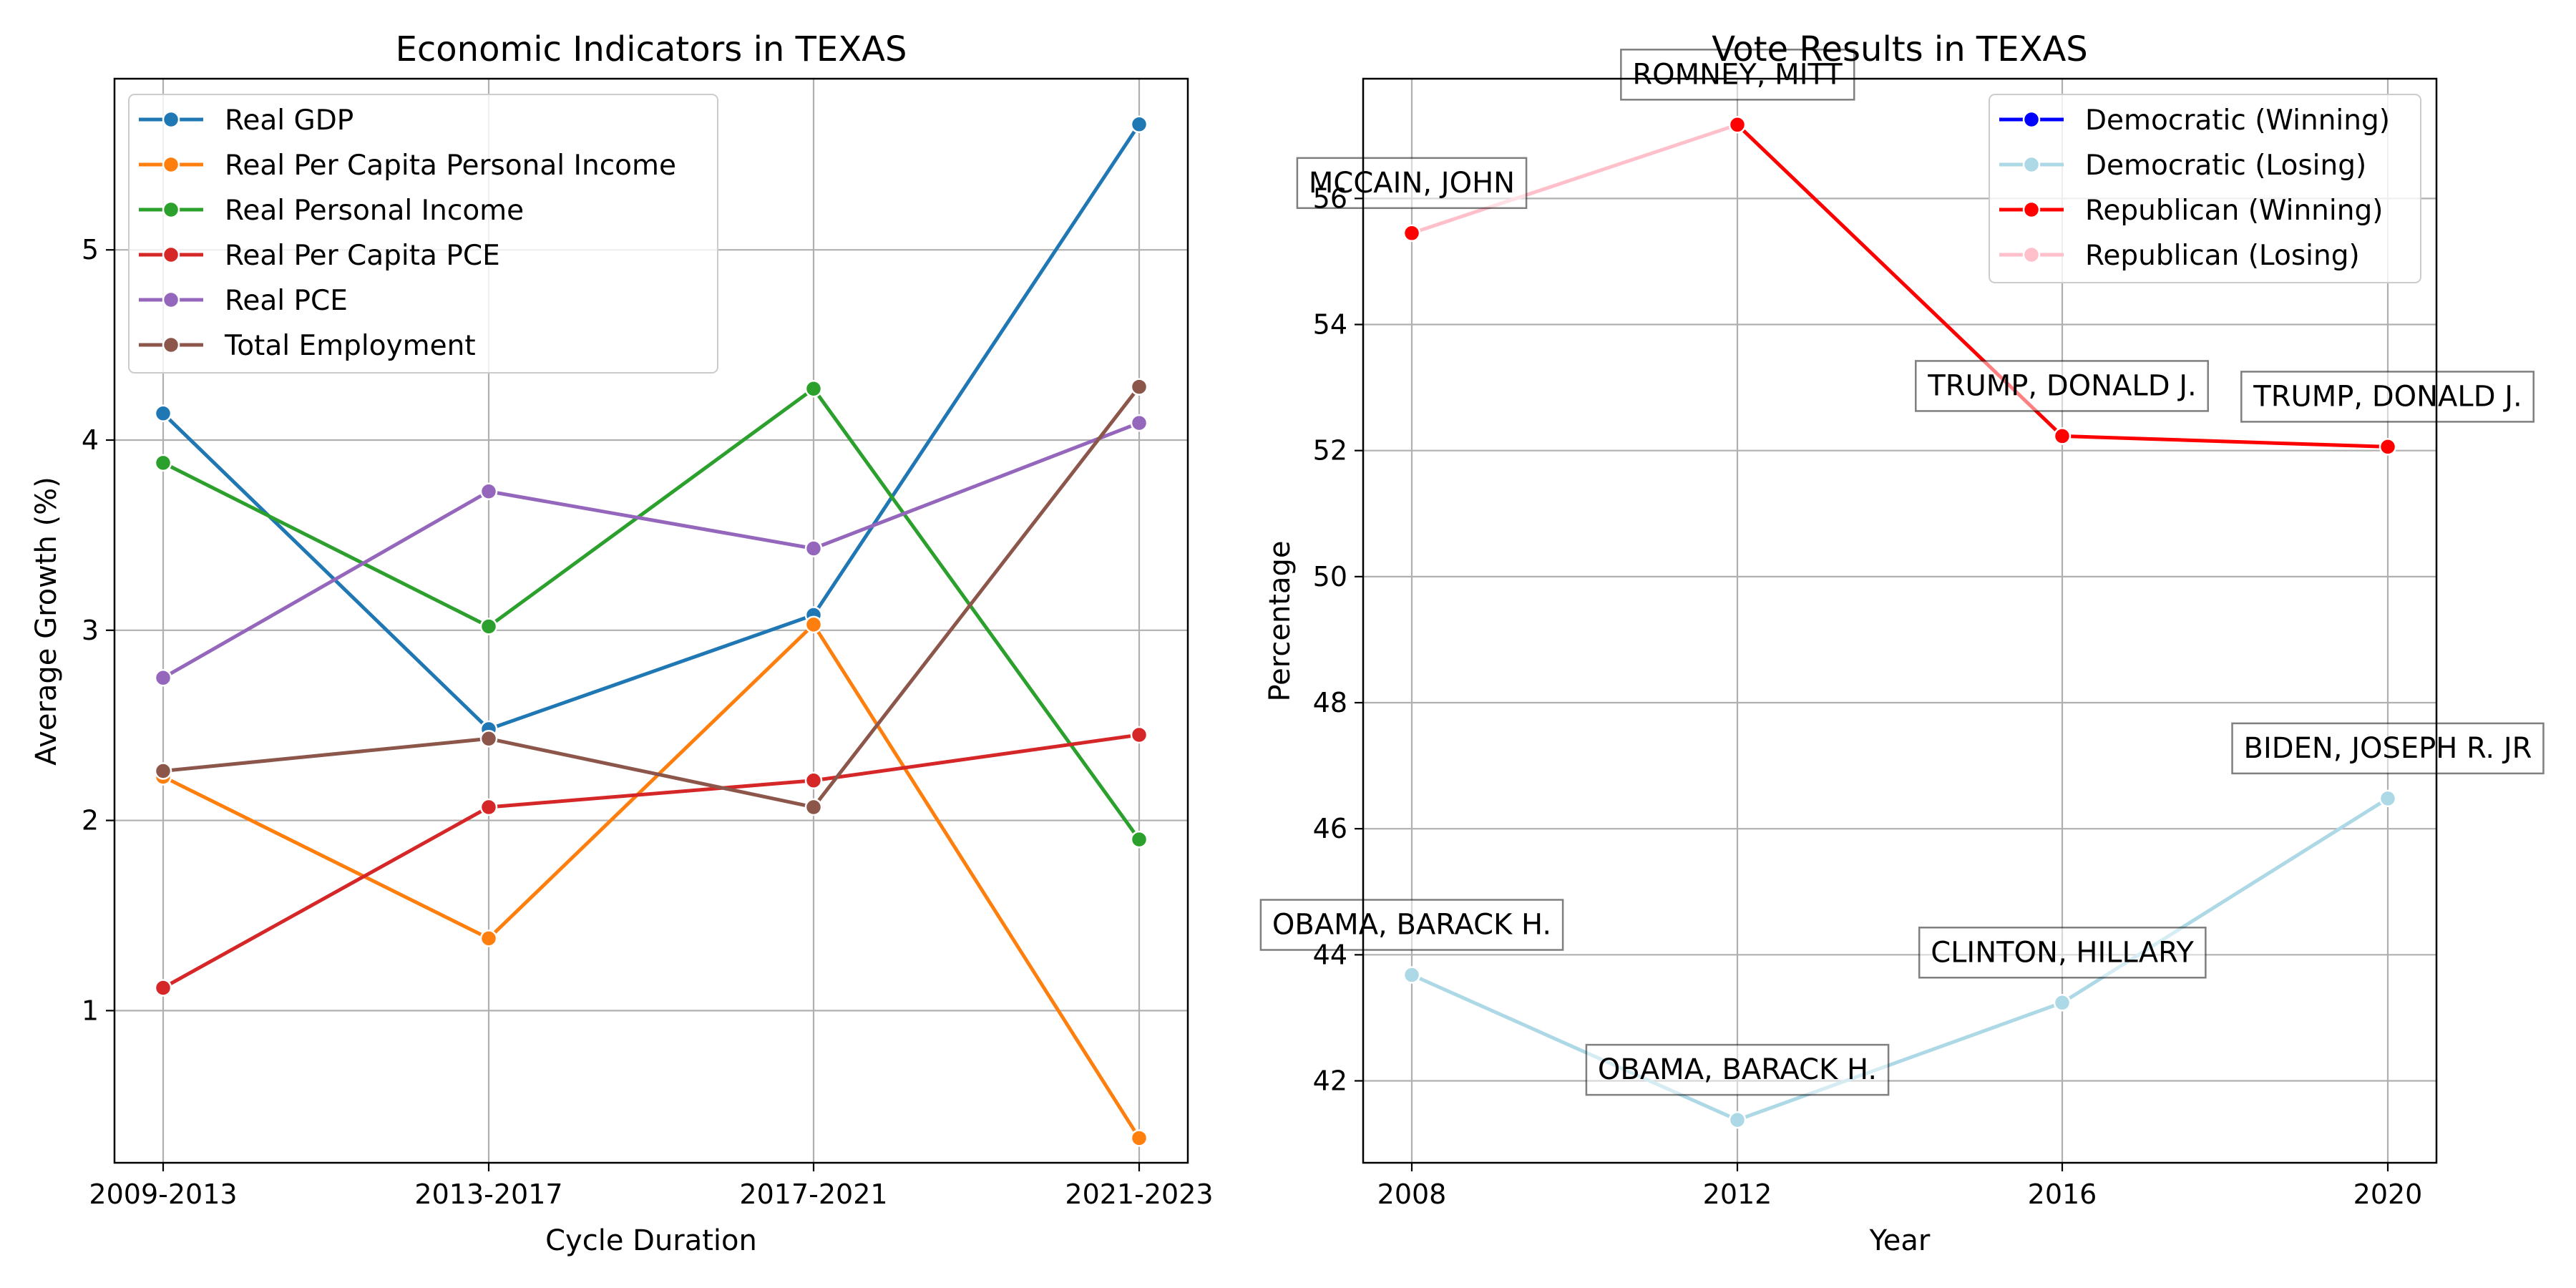 This screenshot has height=1288, width=2576. I want to click on econ-legend-label: Real Personal Income, so click(374, 211).